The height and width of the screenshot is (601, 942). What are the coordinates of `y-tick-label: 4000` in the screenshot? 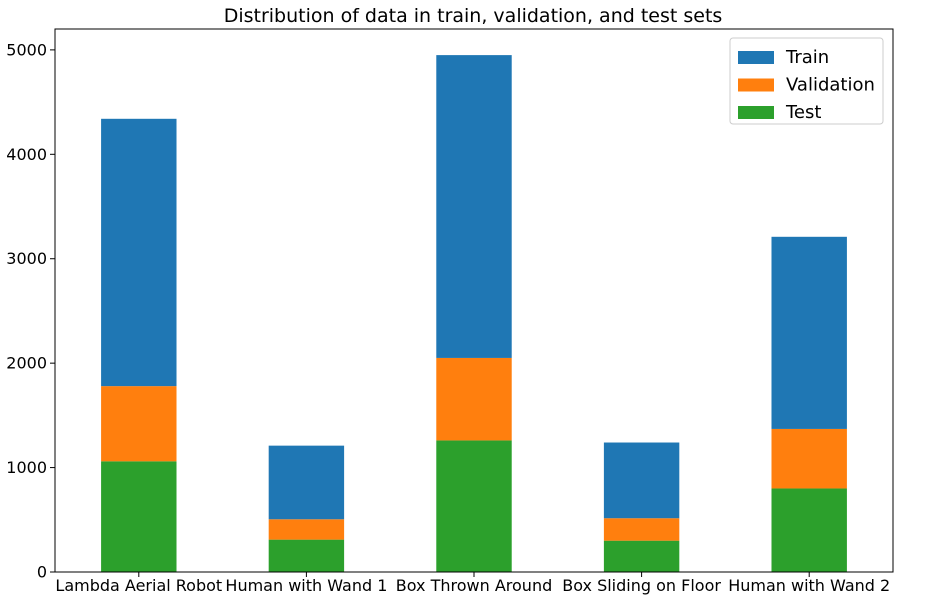 It's located at (26, 154).